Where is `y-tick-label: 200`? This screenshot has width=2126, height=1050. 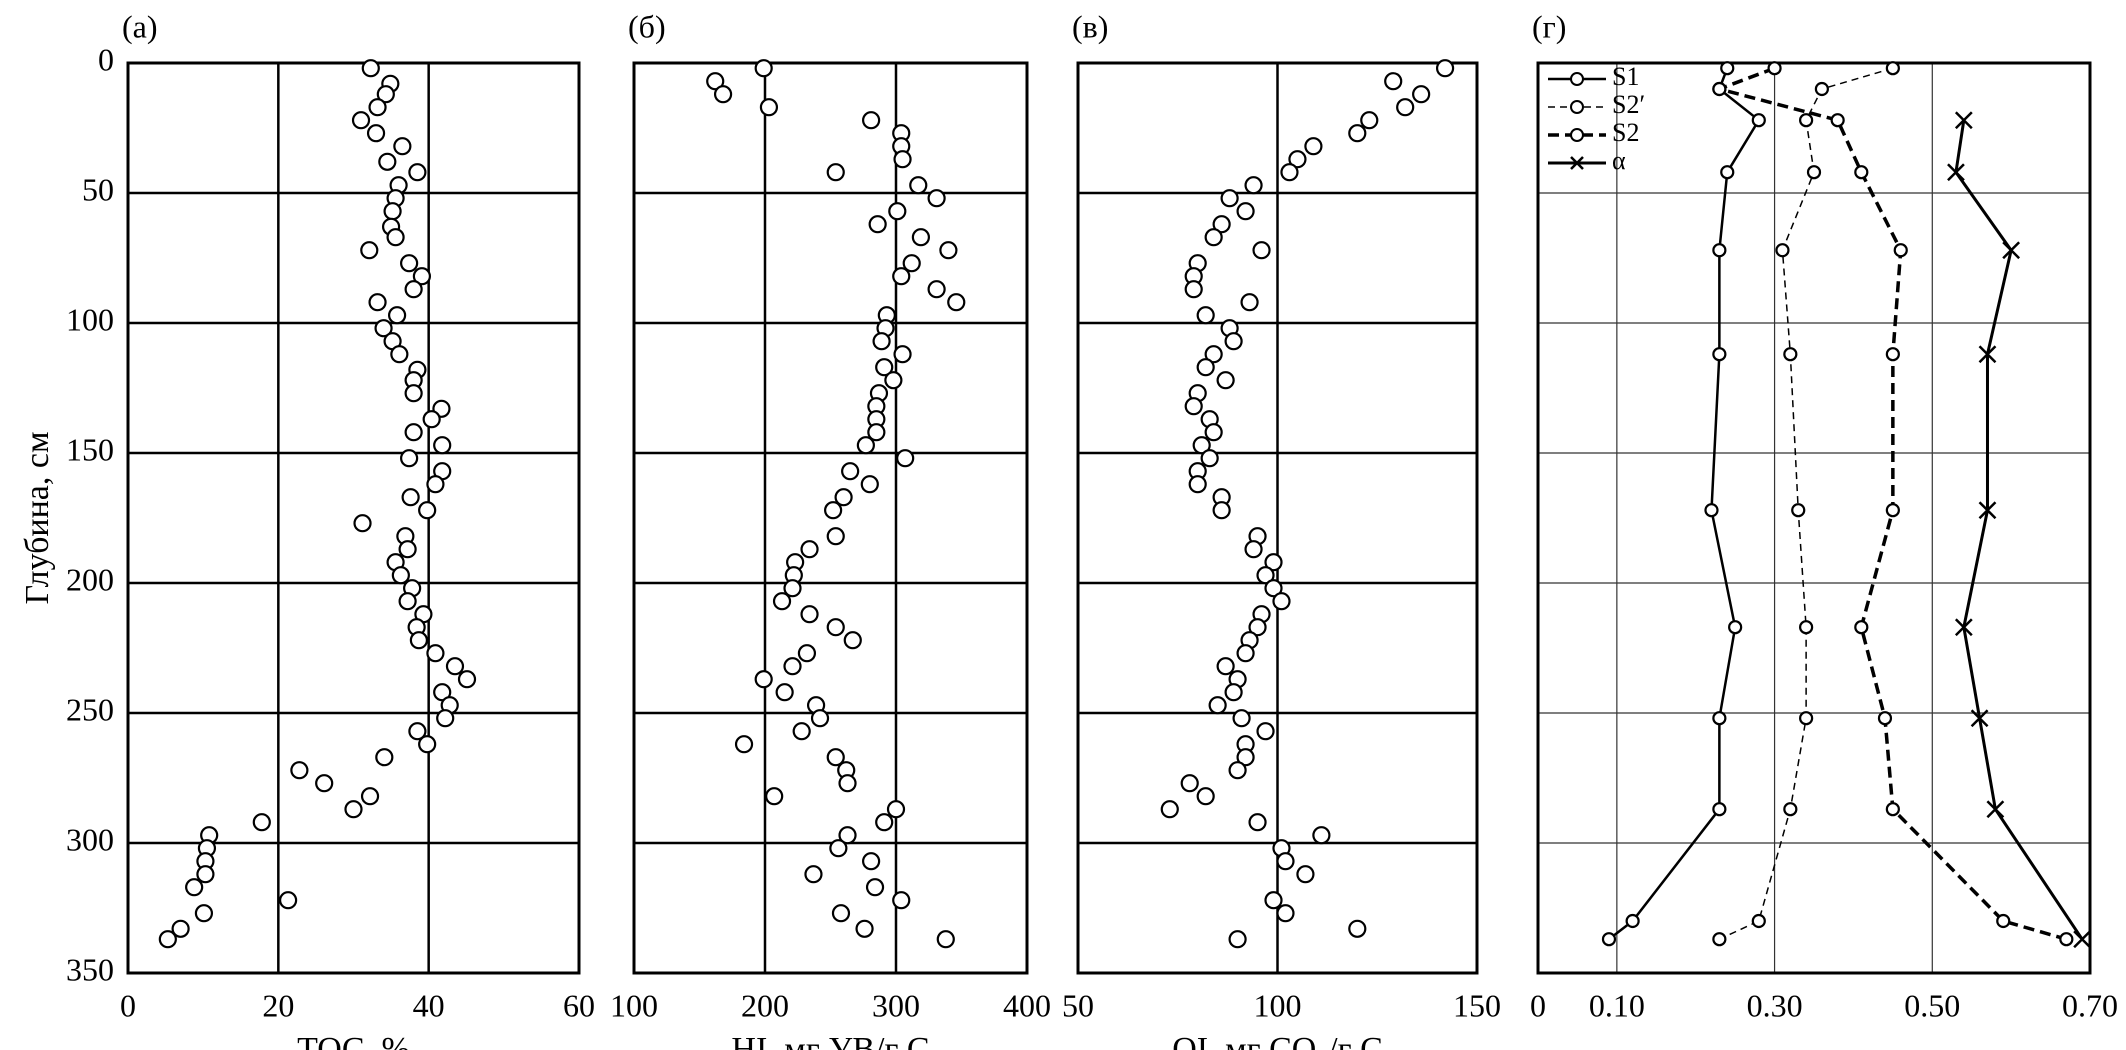
y-tick-label: 200 is located at coordinates (90, 579).